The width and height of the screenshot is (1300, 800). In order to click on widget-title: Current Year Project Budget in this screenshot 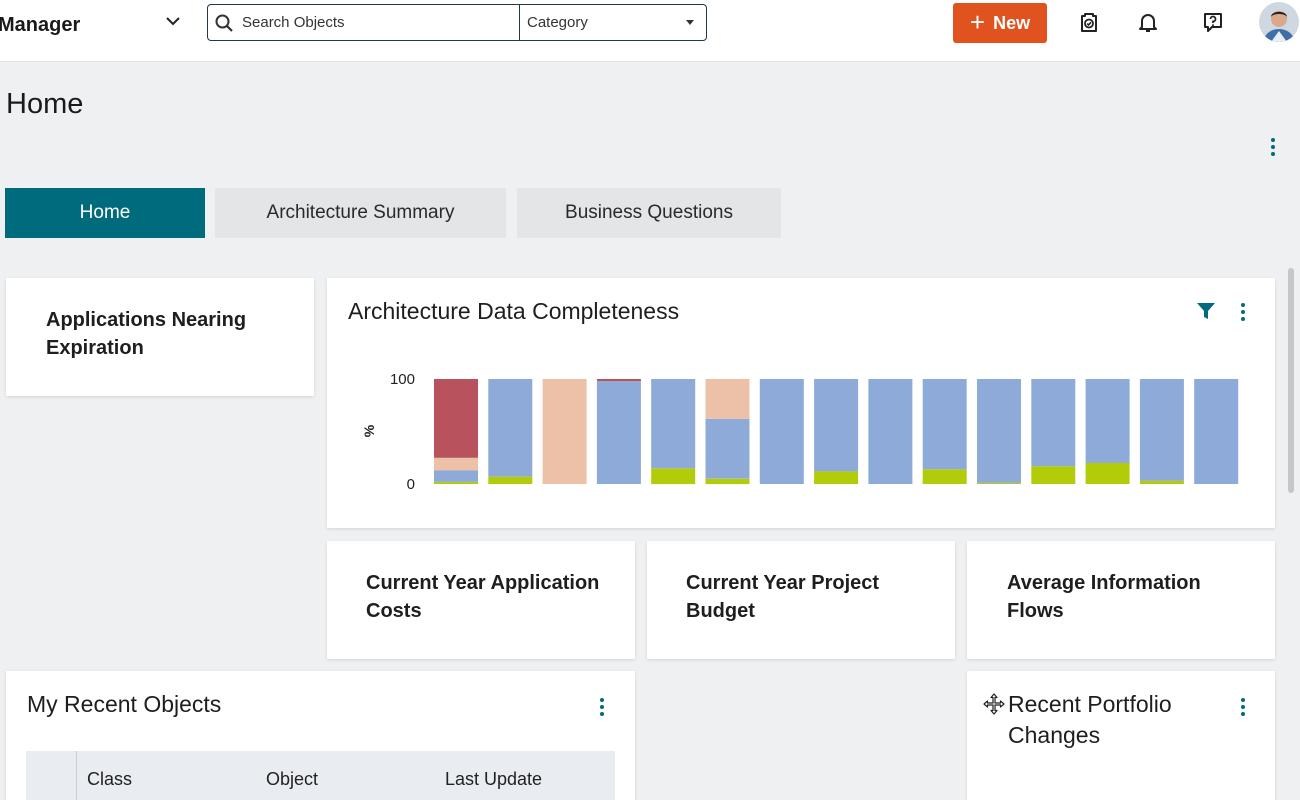, I will do `click(783, 597)`.